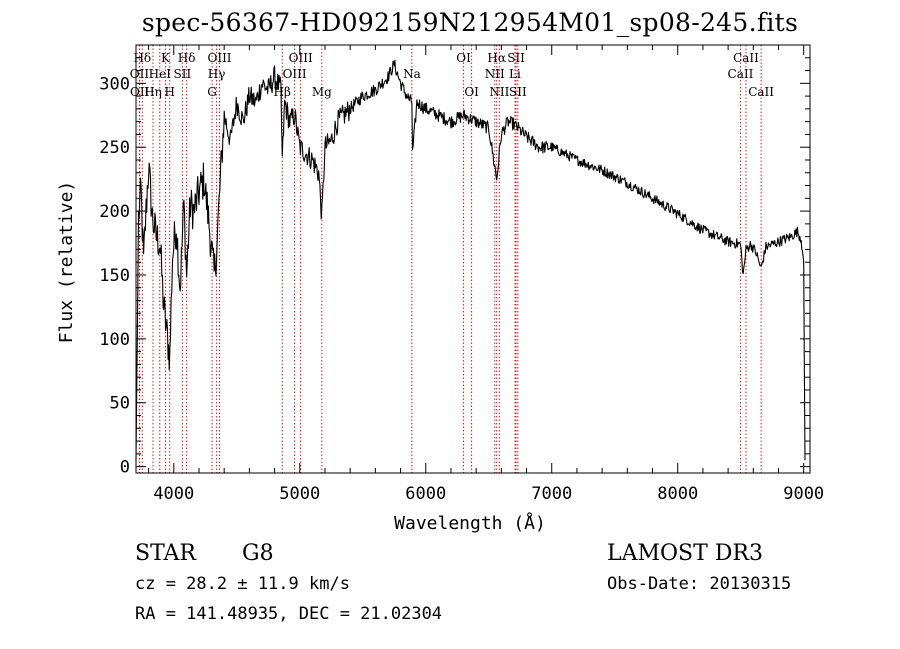 This screenshot has width=900, height=649. Describe the element at coordinates (282, 92) in the screenshot. I see `marker-label-22: Hβ` at that location.